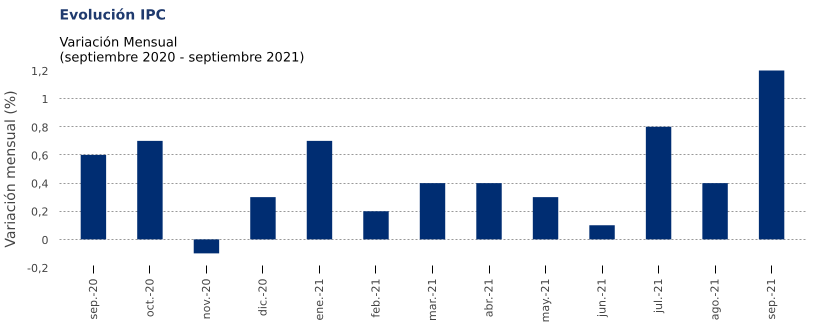  What do you see at coordinates (93, 299) in the screenshot?
I see `x-tick-label: sep.-20` at bounding box center [93, 299].